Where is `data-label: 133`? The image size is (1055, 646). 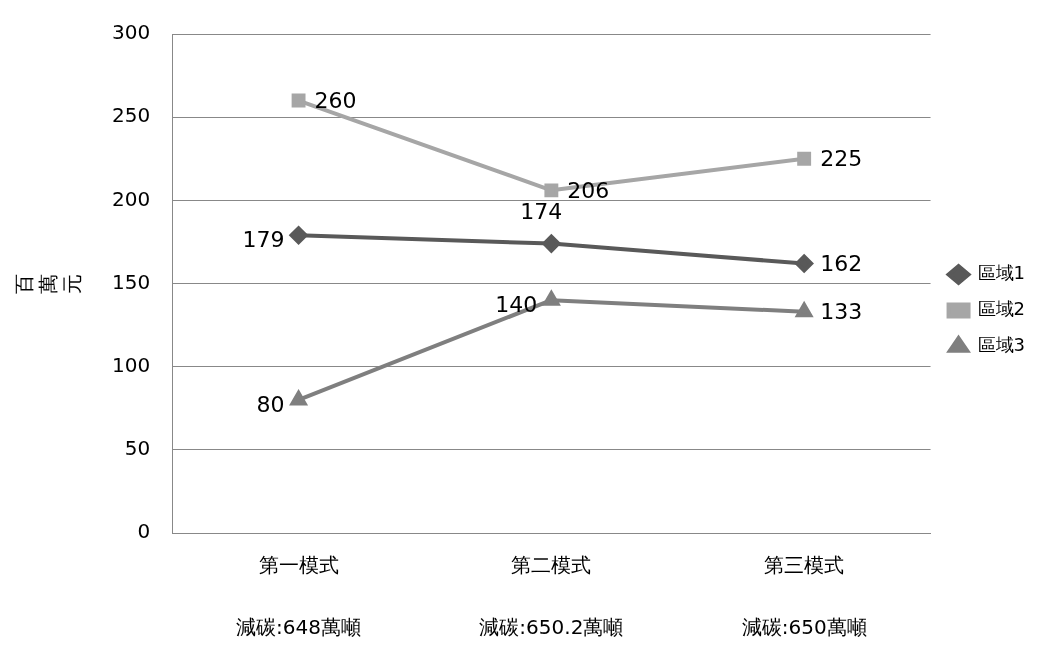
data-label: 133 is located at coordinates (841, 312).